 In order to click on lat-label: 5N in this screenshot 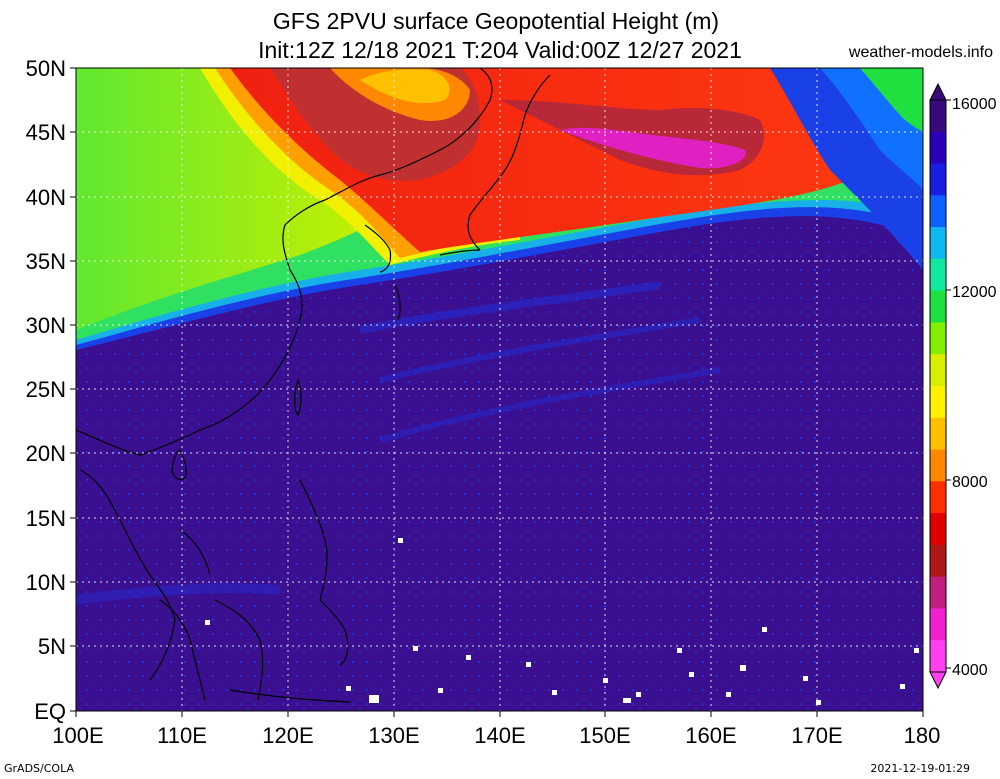, I will do `click(52, 646)`.